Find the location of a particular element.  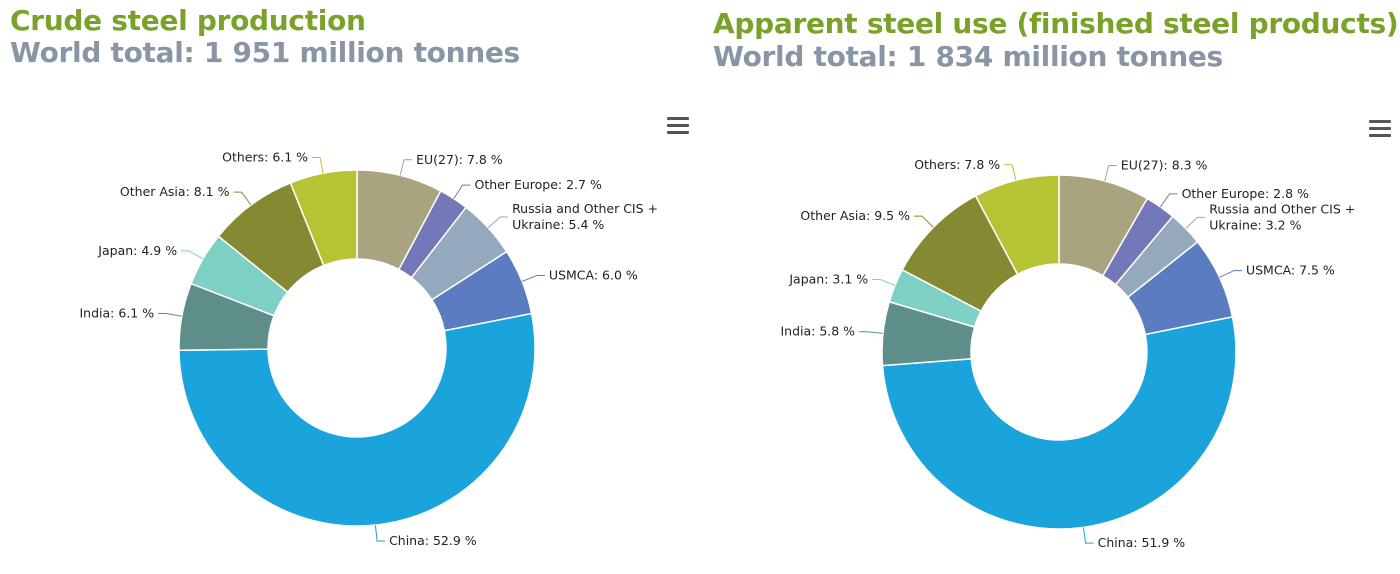

data-label-other-europe: Other Europe: 2.8 % is located at coordinates (1245, 193).